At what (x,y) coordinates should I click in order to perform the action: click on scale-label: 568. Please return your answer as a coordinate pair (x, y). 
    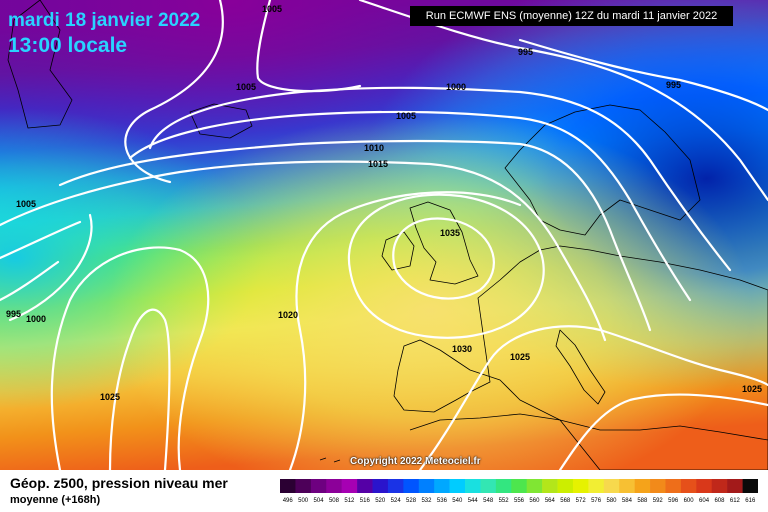
    Looking at the image, I should click on (565, 501).